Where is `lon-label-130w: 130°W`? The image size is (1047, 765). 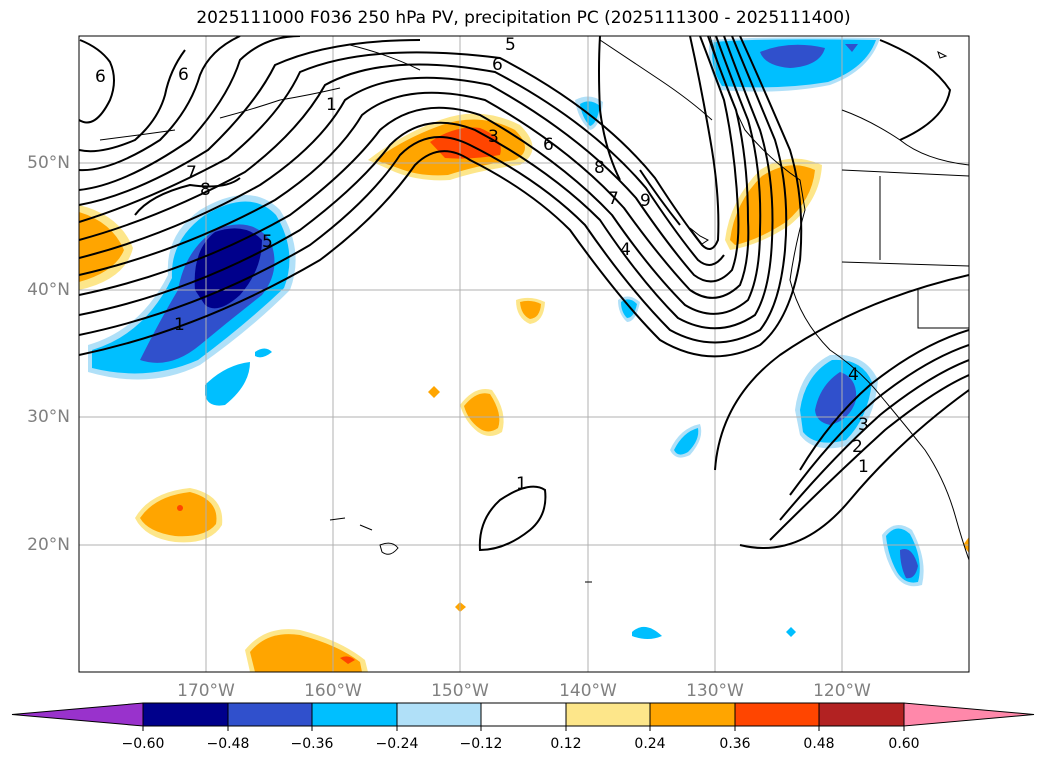
lon-label-130w: 130°W is located at coordinates (715, 691).